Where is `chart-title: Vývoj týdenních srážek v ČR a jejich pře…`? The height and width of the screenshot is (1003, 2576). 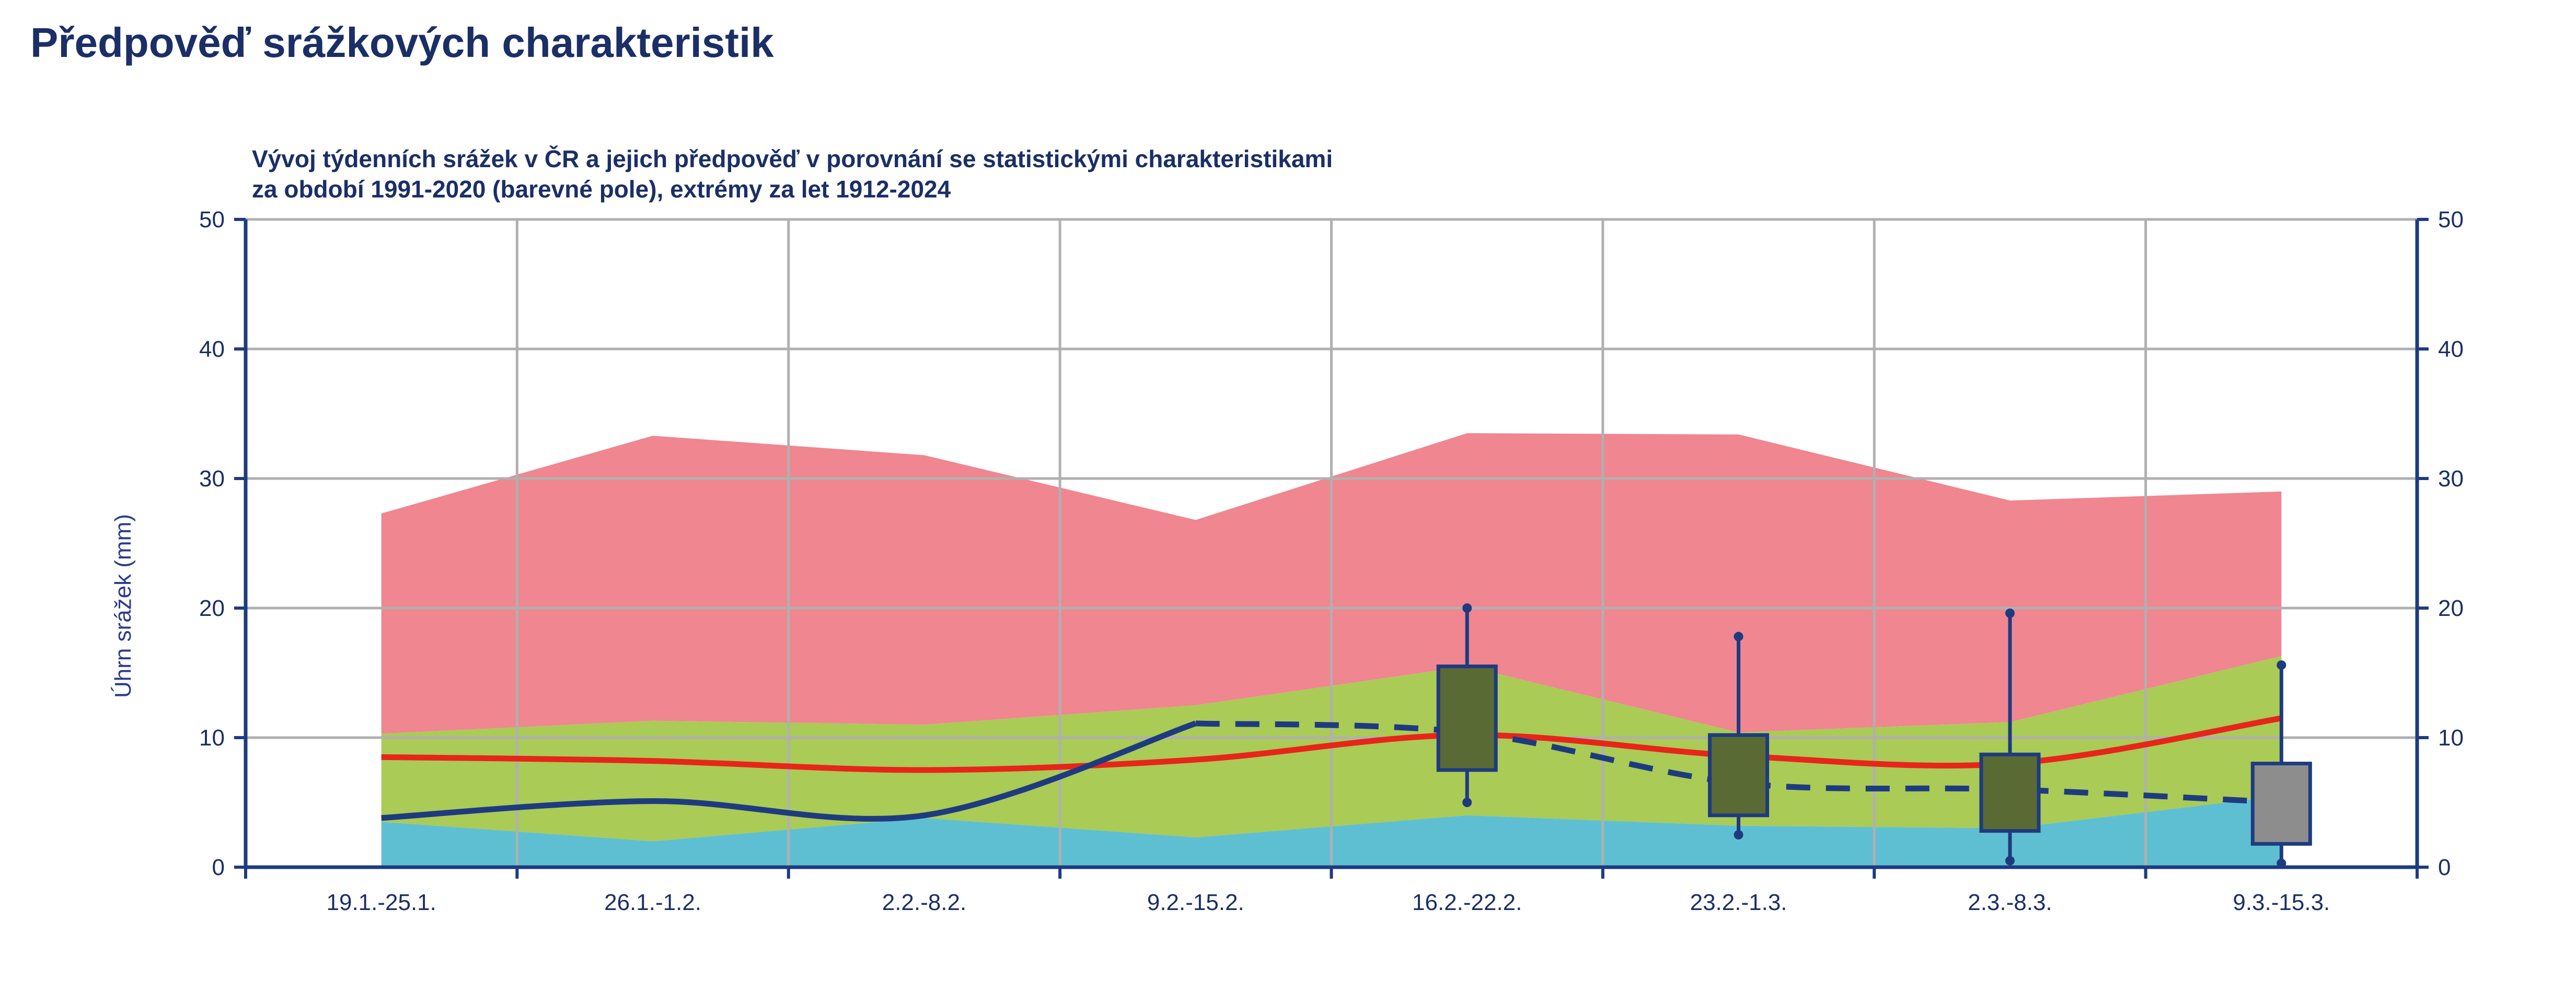
chart-title: Vývoj týdenních srážek v ČR a jejich pře… is located at coordinates (792, 158).